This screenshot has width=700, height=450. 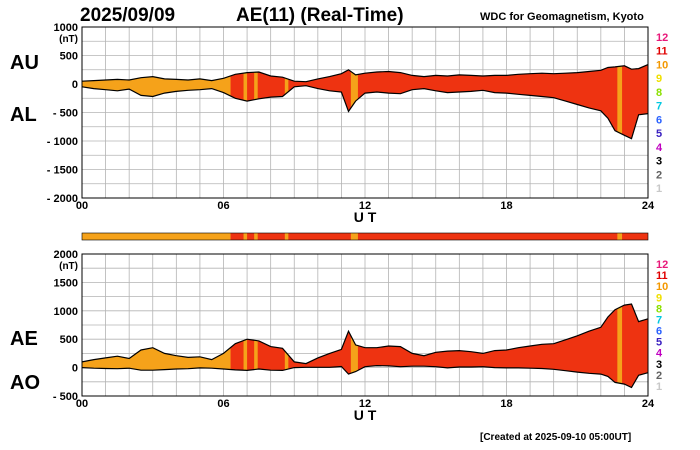 What do you see at coordinates (62, 199) in the screenshot?
I see `y-tick-label: - 2000` at bounding box center [62, 199].